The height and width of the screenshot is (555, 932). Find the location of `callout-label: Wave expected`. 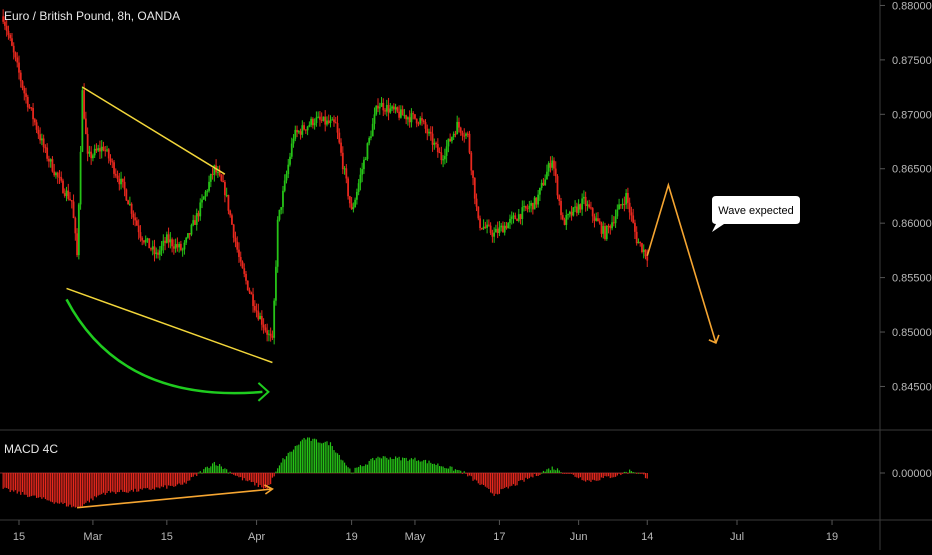

callout-label: Wave expected is located at coordinates (755, 211).